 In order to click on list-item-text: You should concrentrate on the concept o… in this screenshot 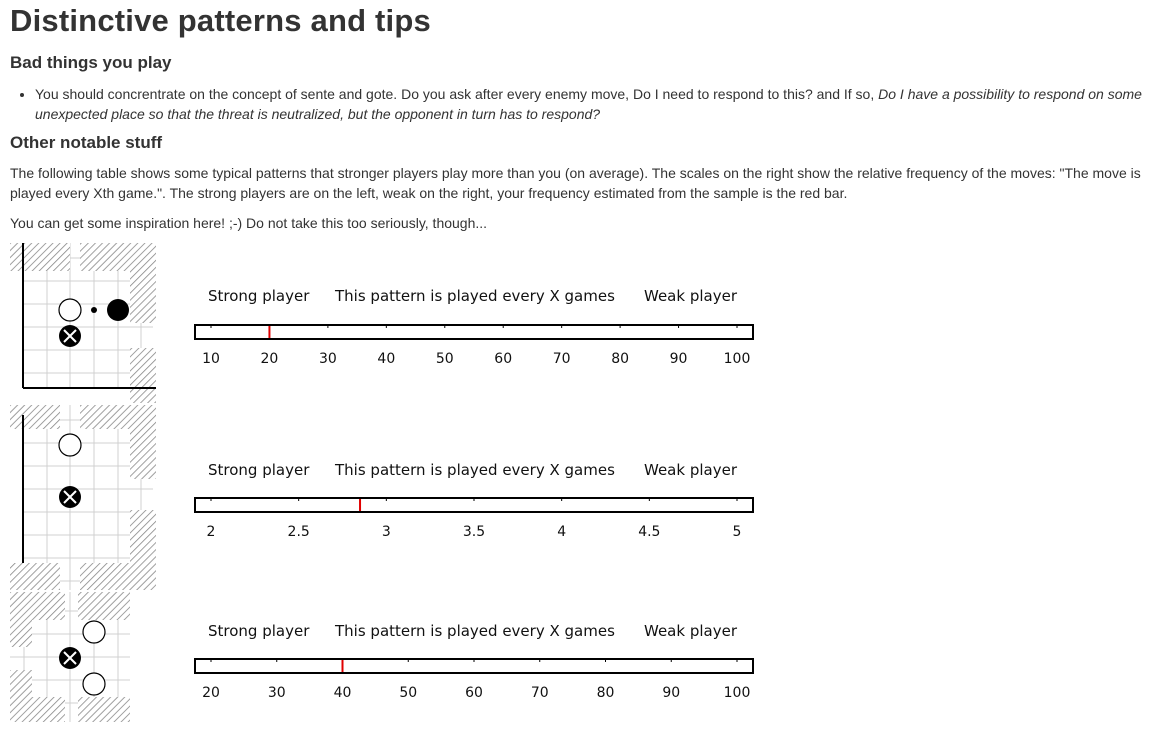, I will do `click(457, 94)`.